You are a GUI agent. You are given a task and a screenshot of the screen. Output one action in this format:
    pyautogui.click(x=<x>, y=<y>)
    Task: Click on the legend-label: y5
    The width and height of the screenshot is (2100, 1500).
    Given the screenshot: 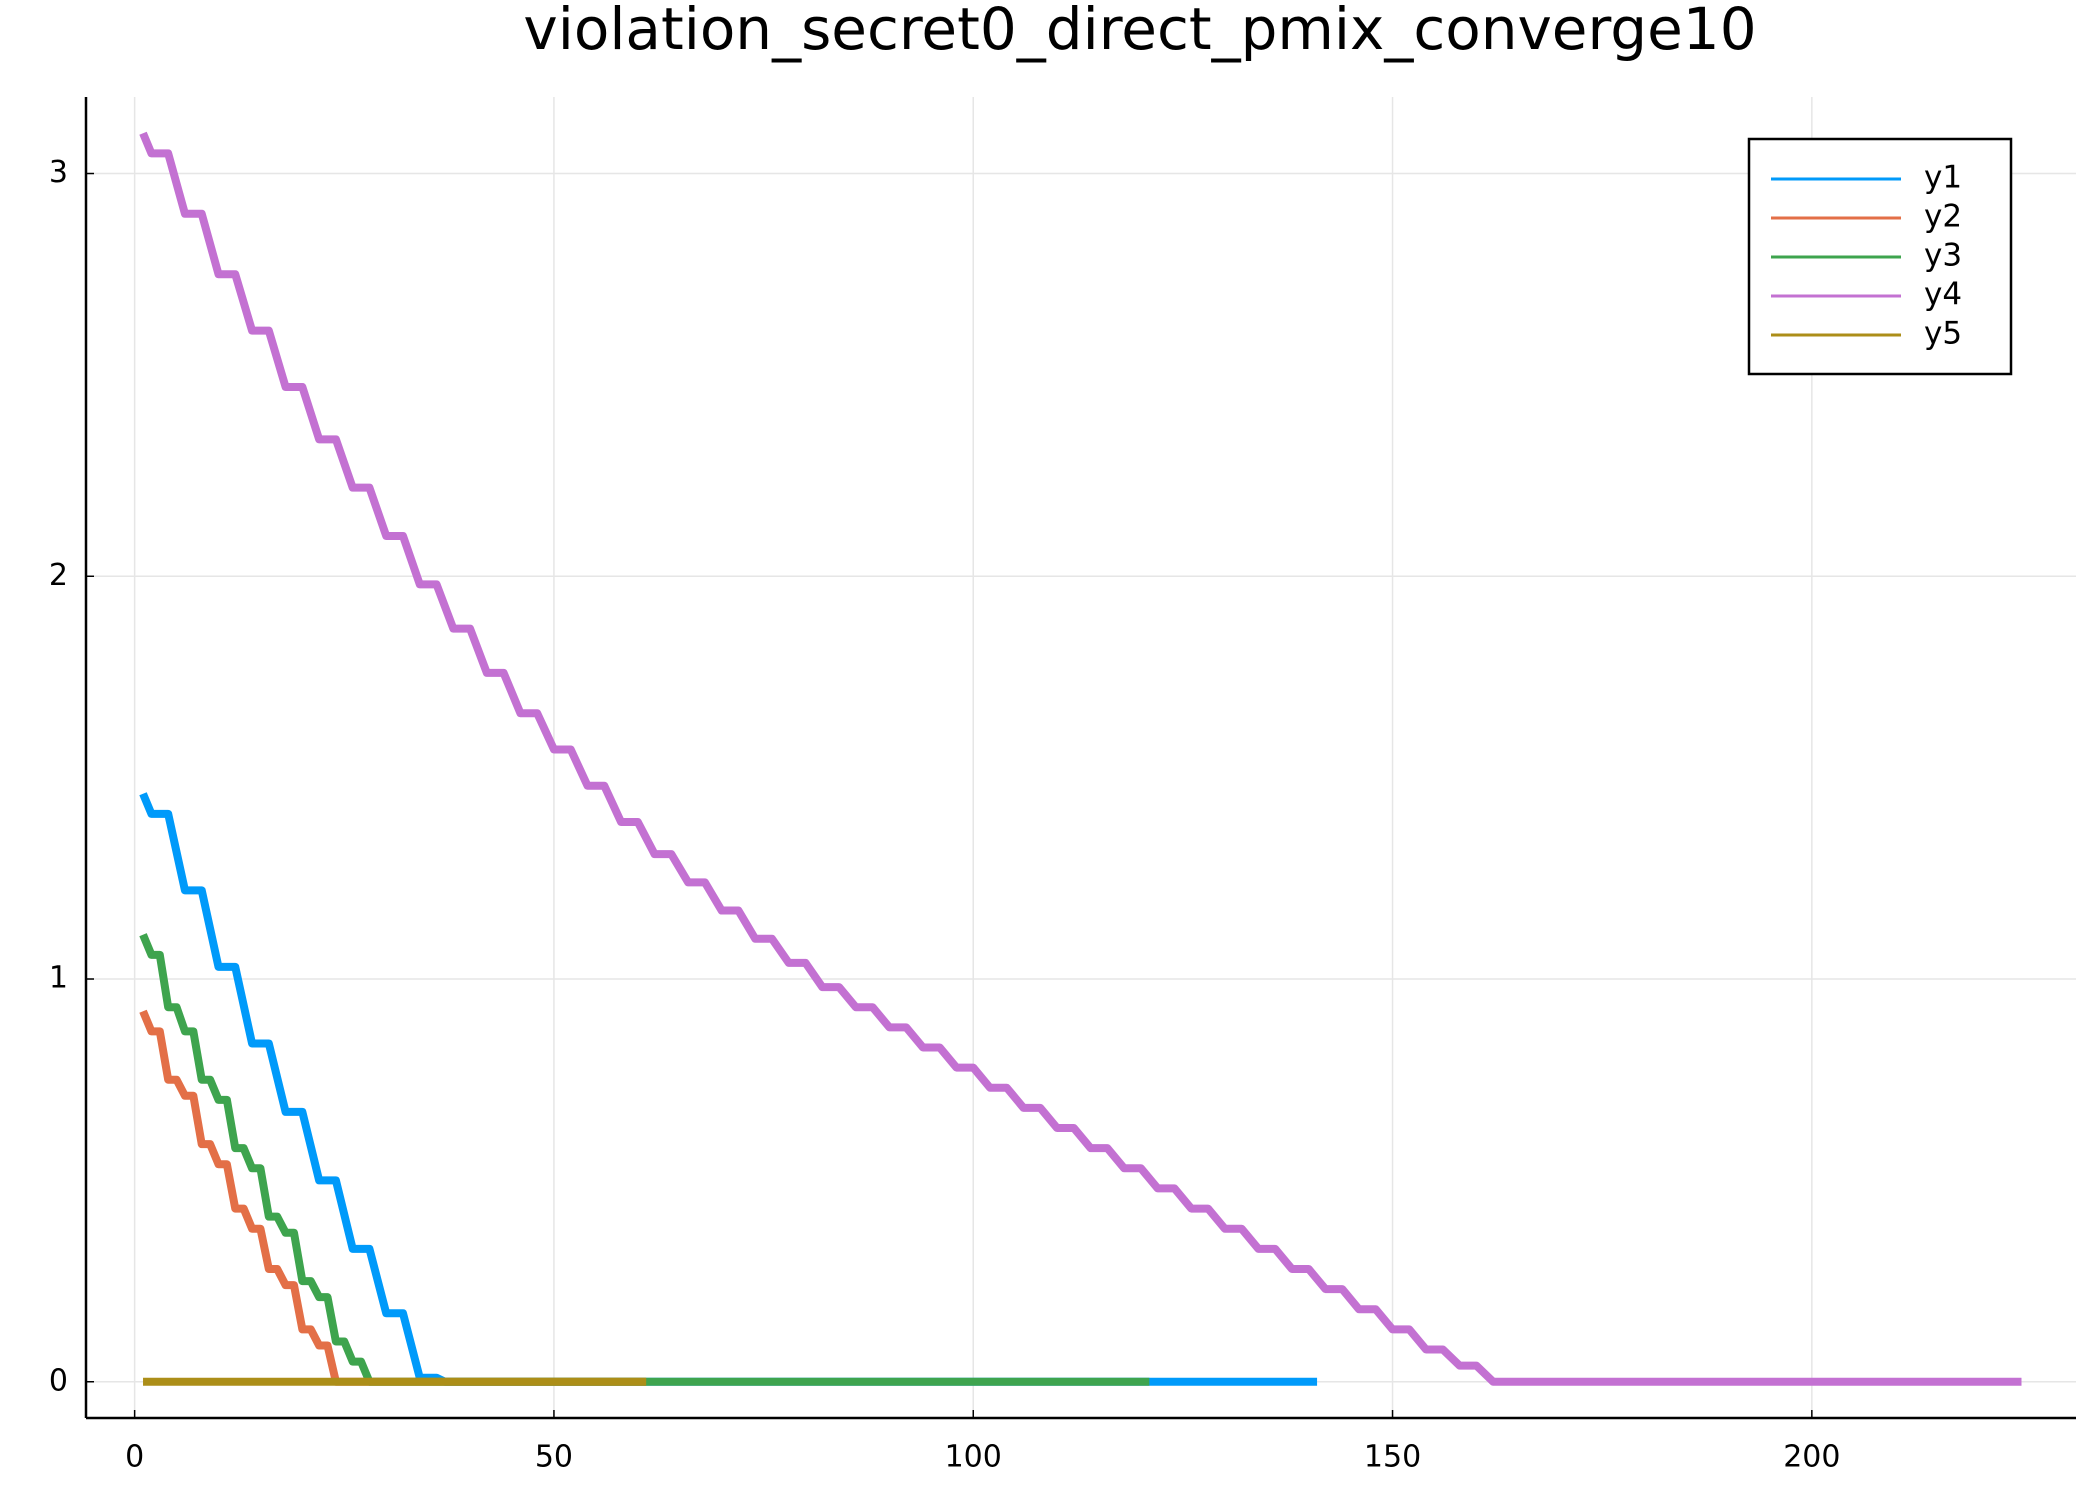 What is the action you would take?
    pyautogui.click(x=1943, y=334)
    